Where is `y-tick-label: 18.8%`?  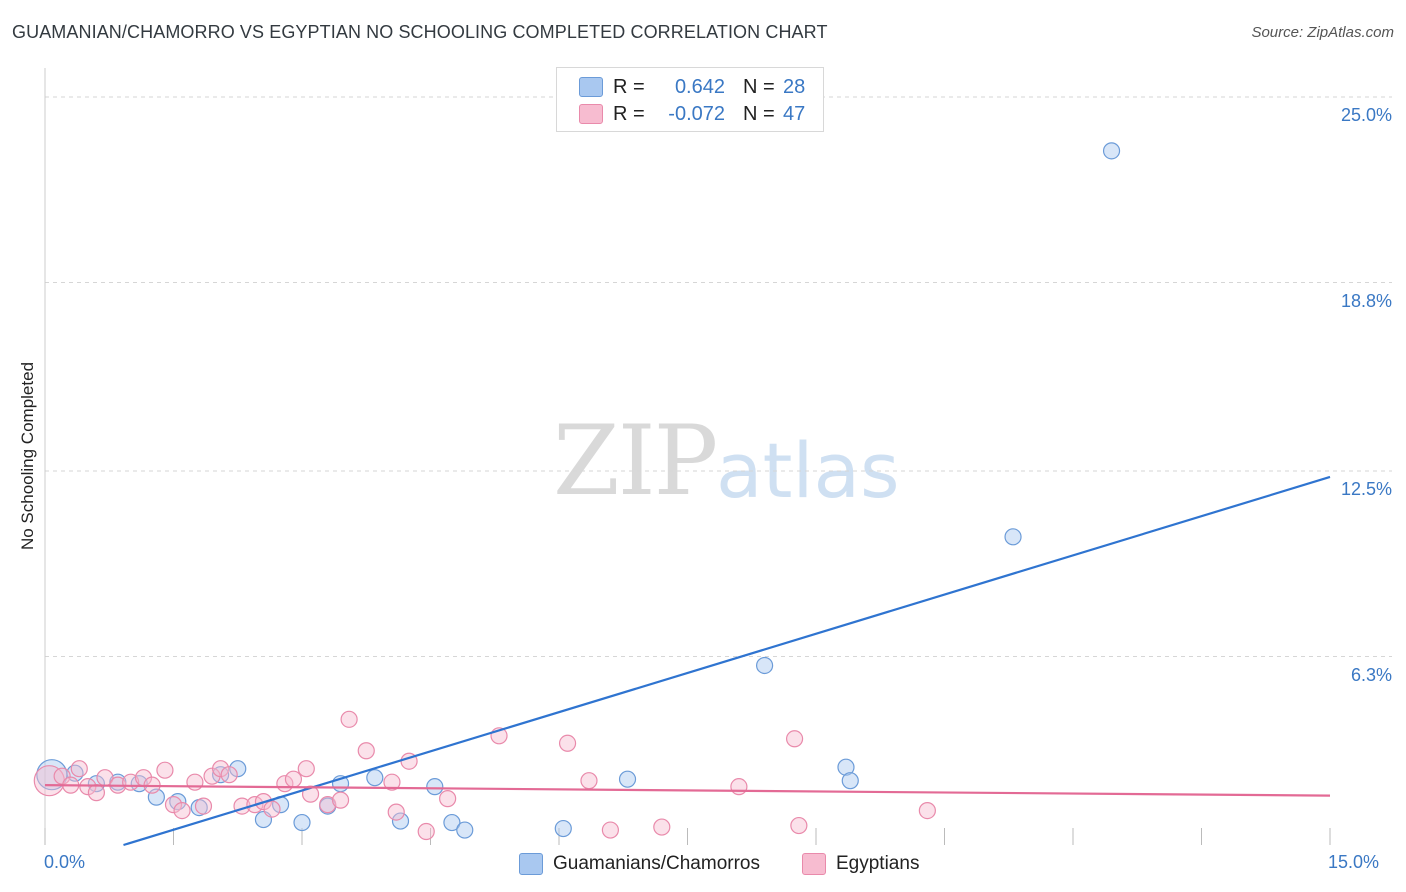
y-tick-label: 18.8% is located at coordinates (1366, 300).